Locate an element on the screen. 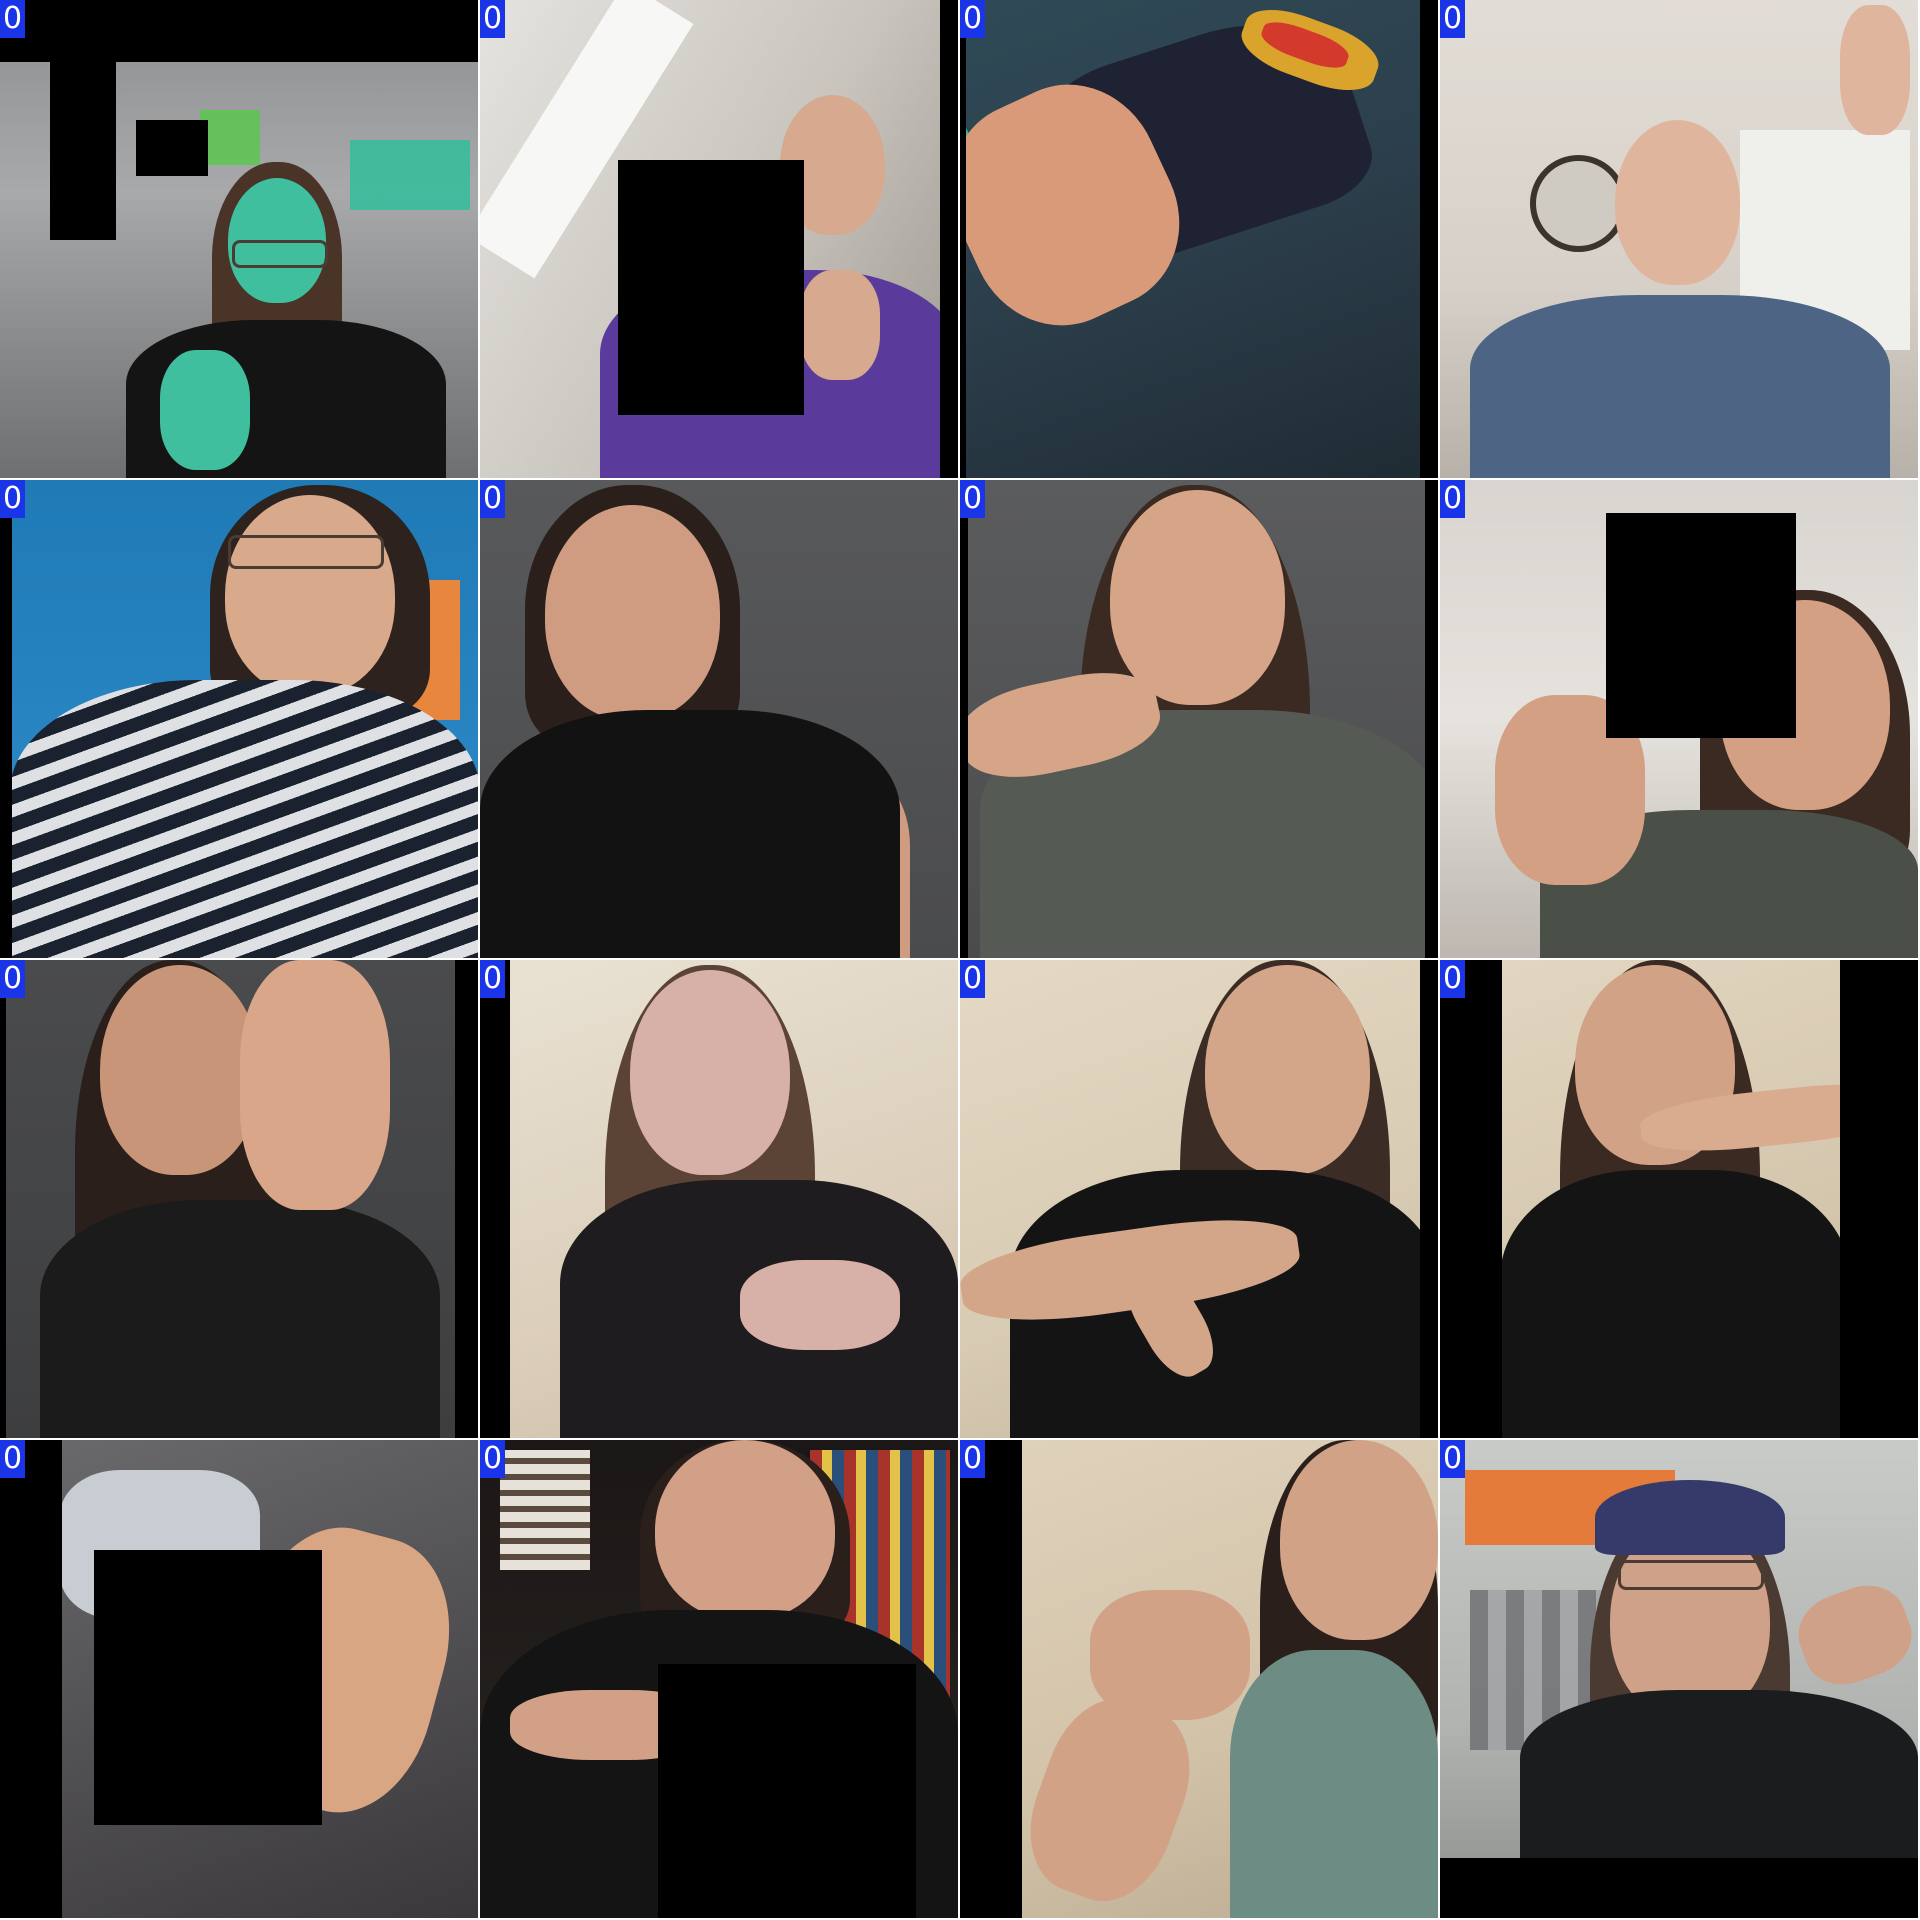  tile-3: 0 is located at coordinates (1199, 239).